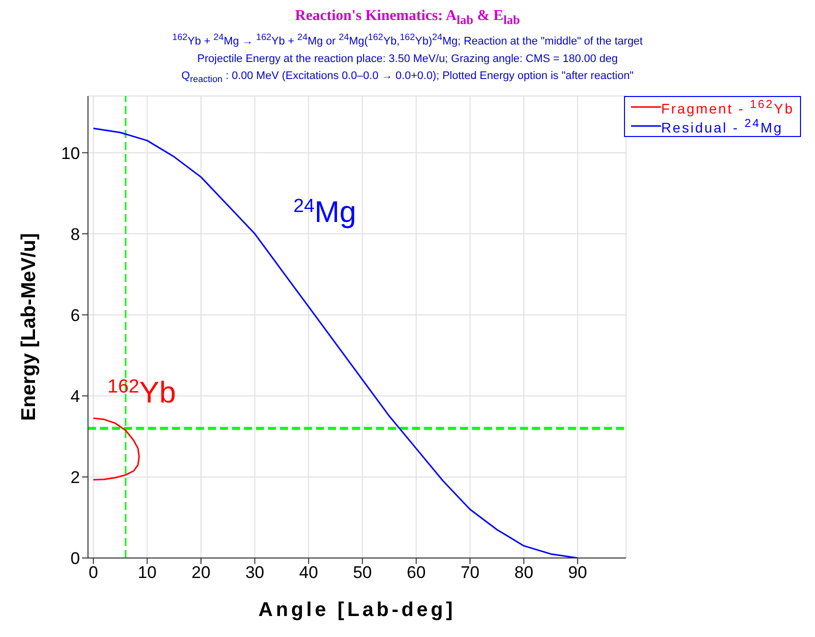 The height and width of the screenshot is (637, 815). I want to click on y-tick-label: 0, so click(75, 558).